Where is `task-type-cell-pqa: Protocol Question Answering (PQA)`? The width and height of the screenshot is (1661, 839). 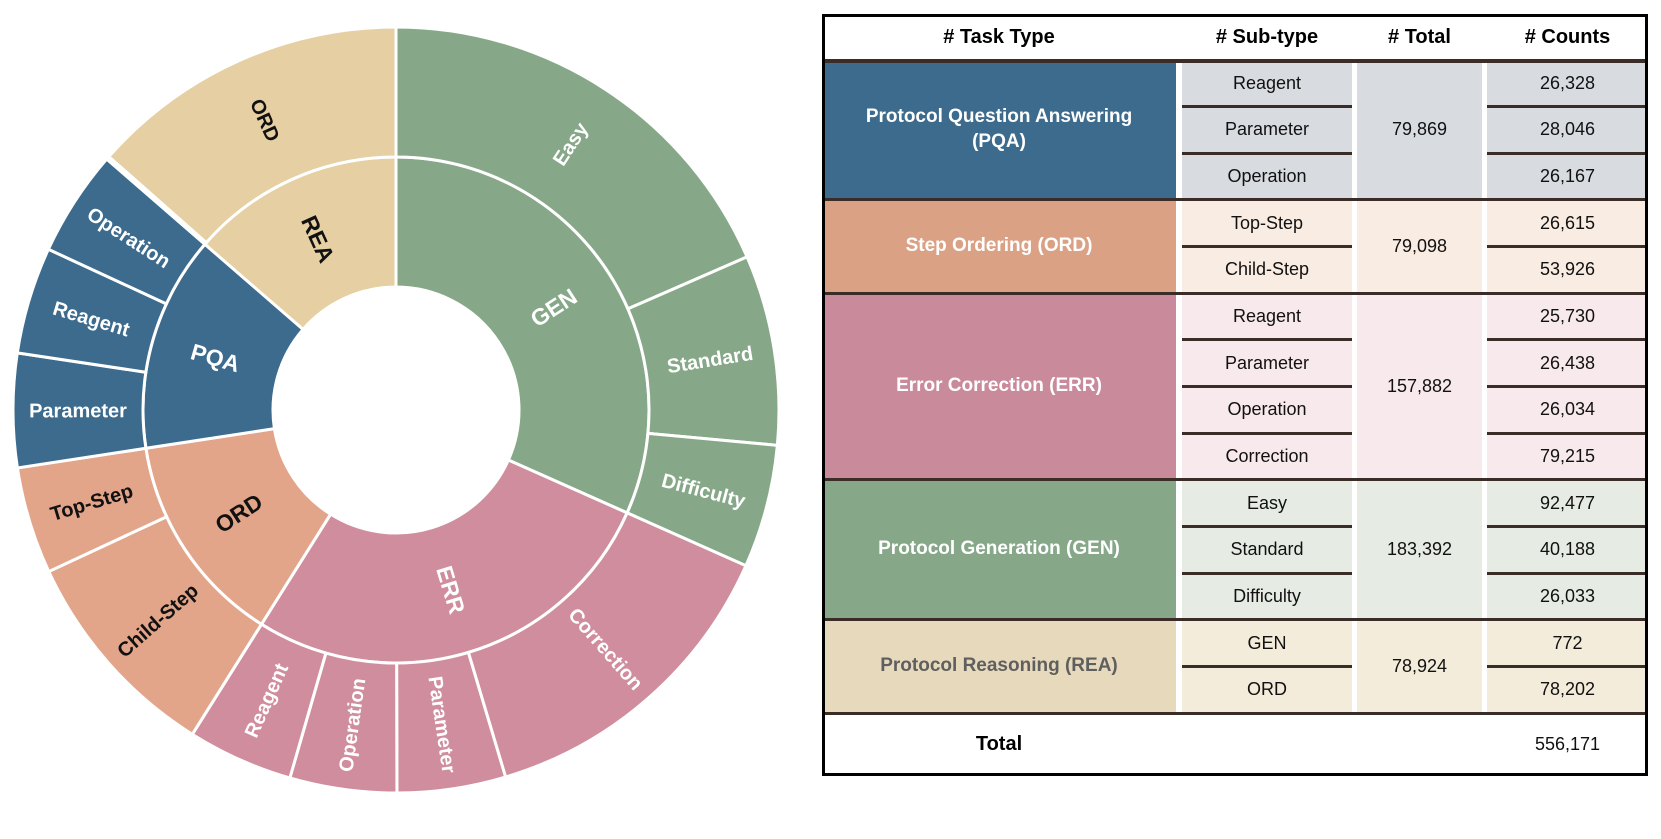
task-type-cell-pqa: Protocol Question Answering (PQA) is located at coordinates (999, 130).